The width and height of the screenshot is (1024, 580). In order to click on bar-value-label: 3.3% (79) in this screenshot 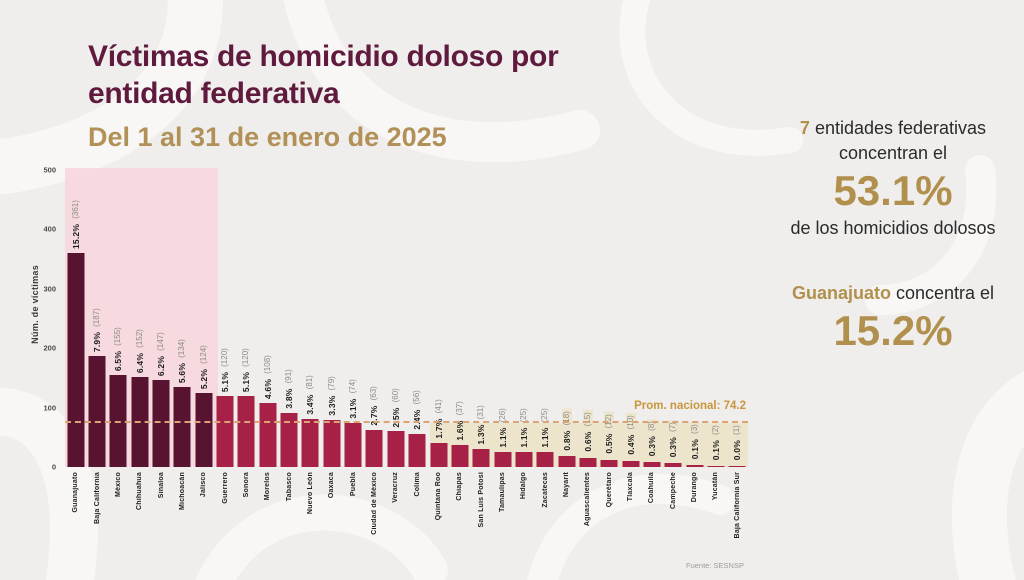, I will do `click(332, 396)`.